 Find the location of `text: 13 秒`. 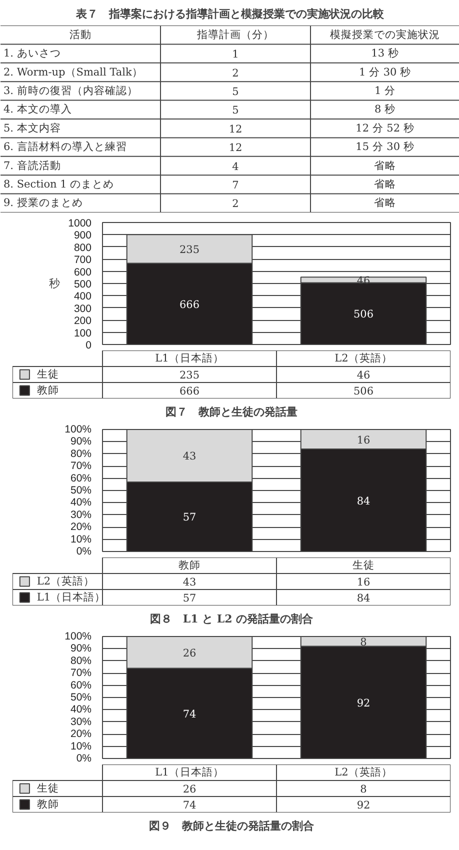

text: 13 秒 is located at coordinates (385, 54).